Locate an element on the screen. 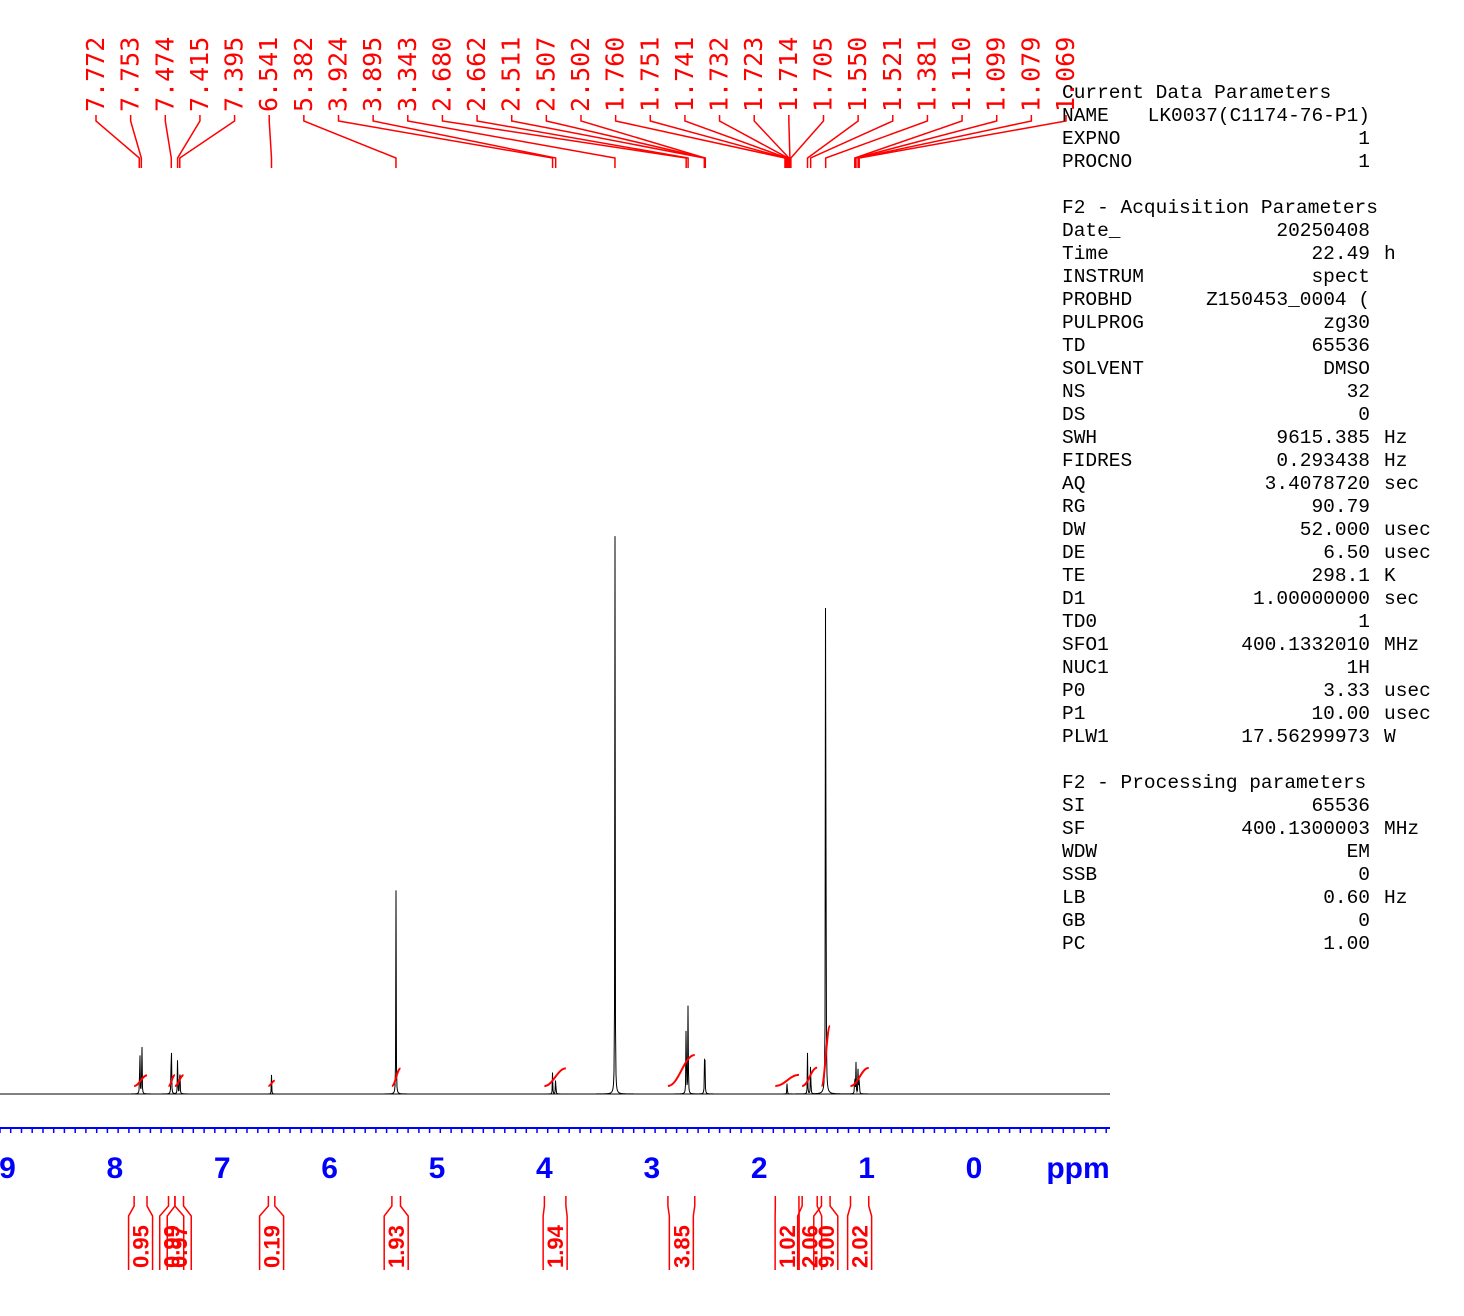 This screenshot has height=1316, width=1464. axis-tick-label: 7 is located at coordinates (222, 1168).